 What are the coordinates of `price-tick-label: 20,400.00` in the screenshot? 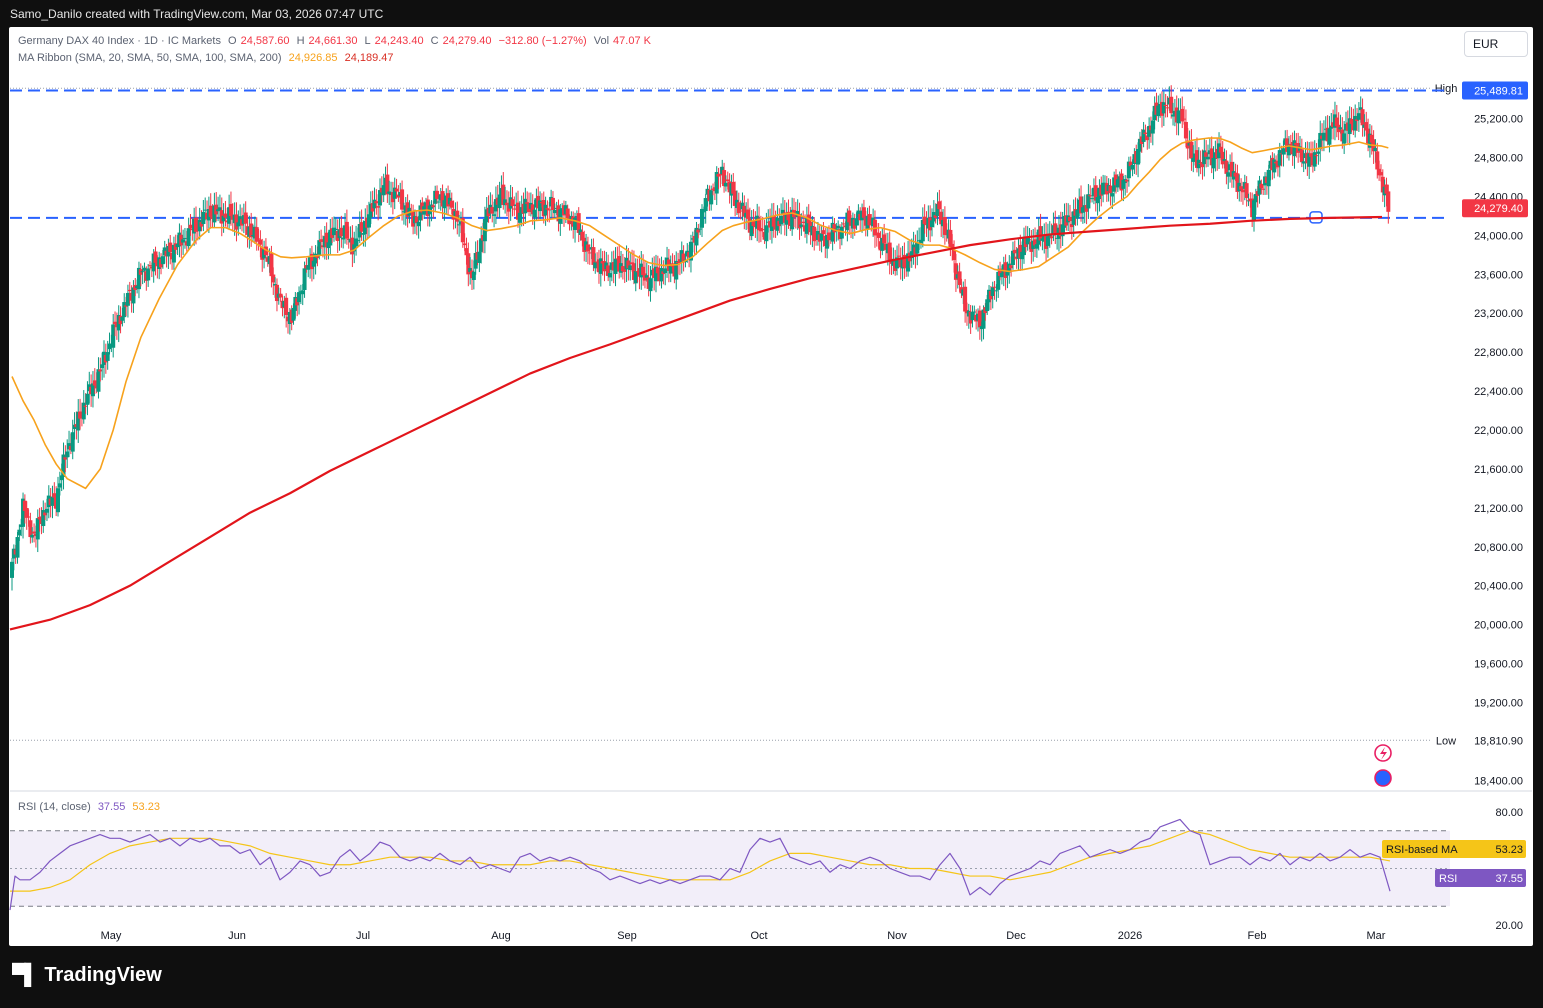 It's located at (1498, 587).